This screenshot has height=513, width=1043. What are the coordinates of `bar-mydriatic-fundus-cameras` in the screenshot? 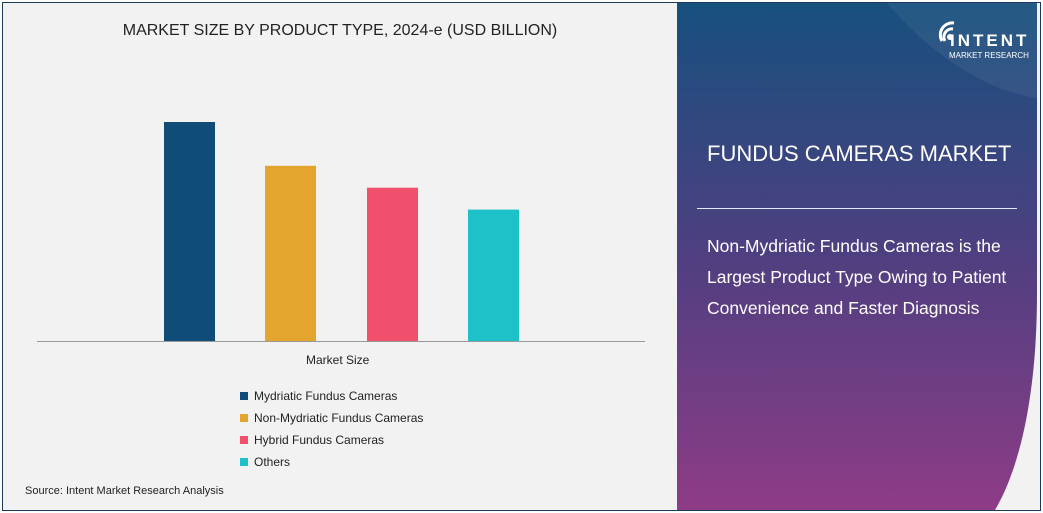 It's located at (189, 231).